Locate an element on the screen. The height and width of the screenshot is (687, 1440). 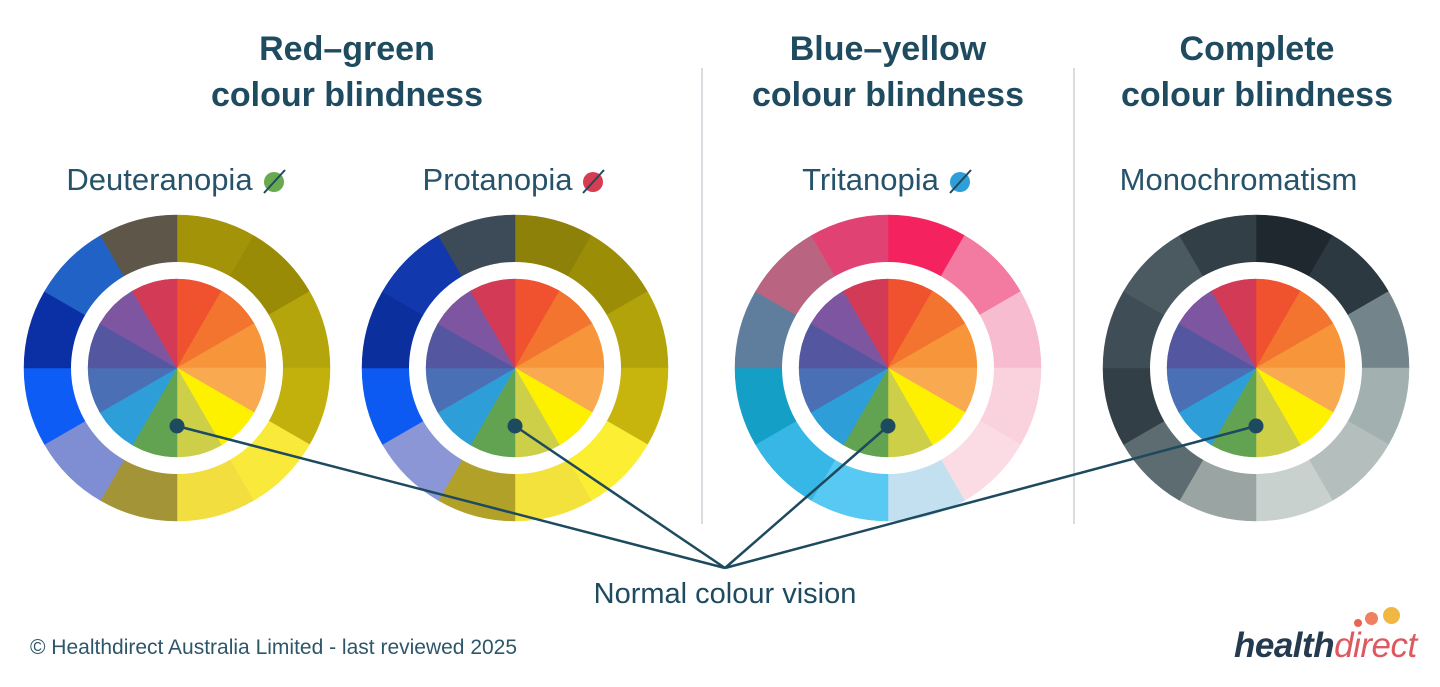
wheel-label-monochromatism: Monochromatism is located at coordinates (1256, 180).